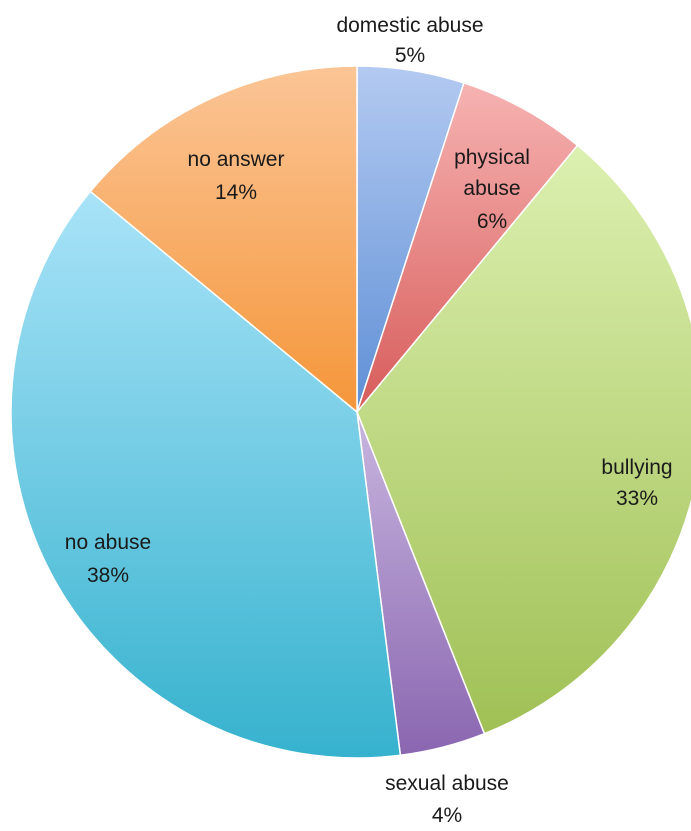  What do you see at coordinates (636, 483) in the screenshot?
I see `slice-label-bullying: bullying 33%` at bounding box center [636, 483].